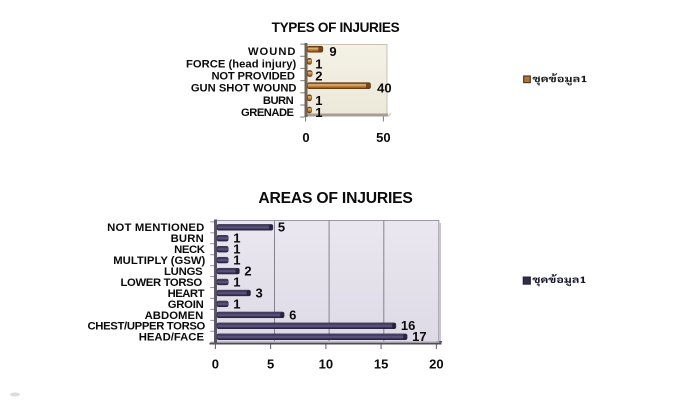 Image resolution: width=674 pixels, height=409 pixels. What do you see at coordinates (336, 27) in the screenshot?
I see `svg-text: TYPES OF INJURIES` at bounding box center [336, 27].